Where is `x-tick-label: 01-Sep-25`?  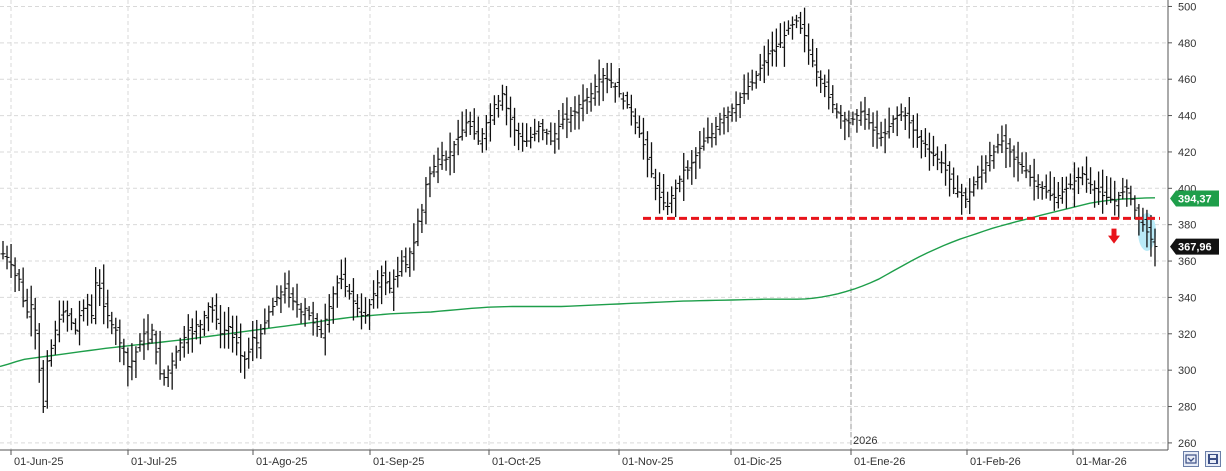 x-tick-label: 01-Sep-25 is located at coordinates (398, 462).